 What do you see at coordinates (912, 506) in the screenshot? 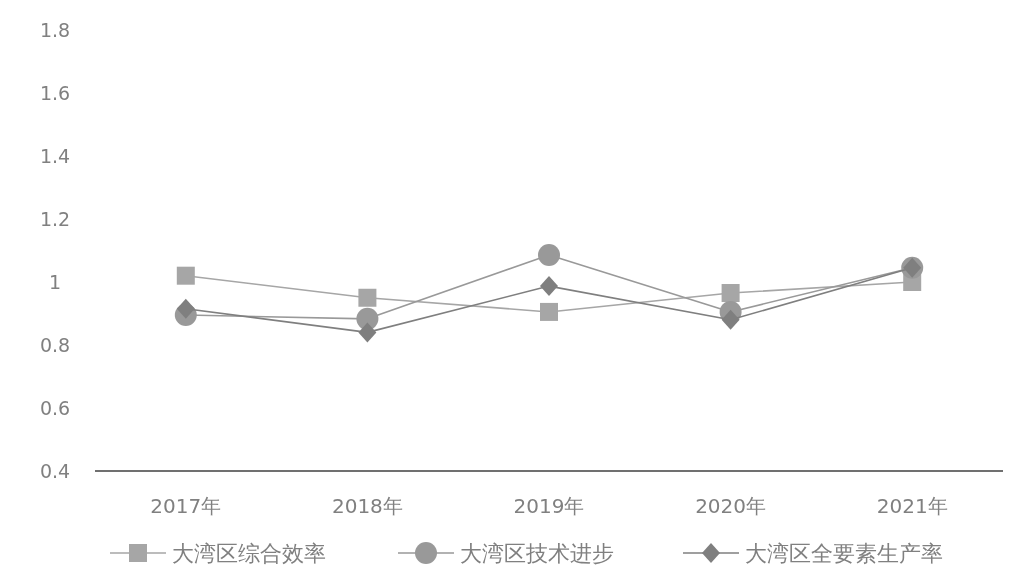
I see `x-tick-label: 2021年` at bounding box center [912, 506].